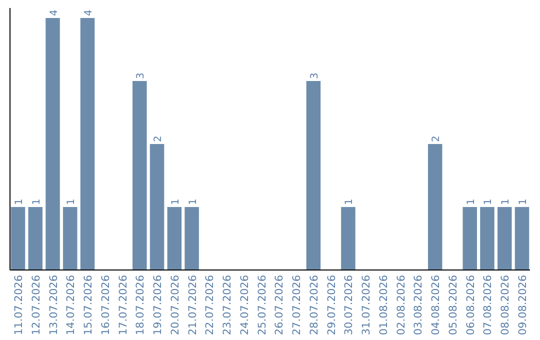 This screenshot has height=340, width=540. What do you see at coordinates (332, 305) in the screenshot?
I see `x-tick-label: 29.07.2026` at bounding box center [332, 305].